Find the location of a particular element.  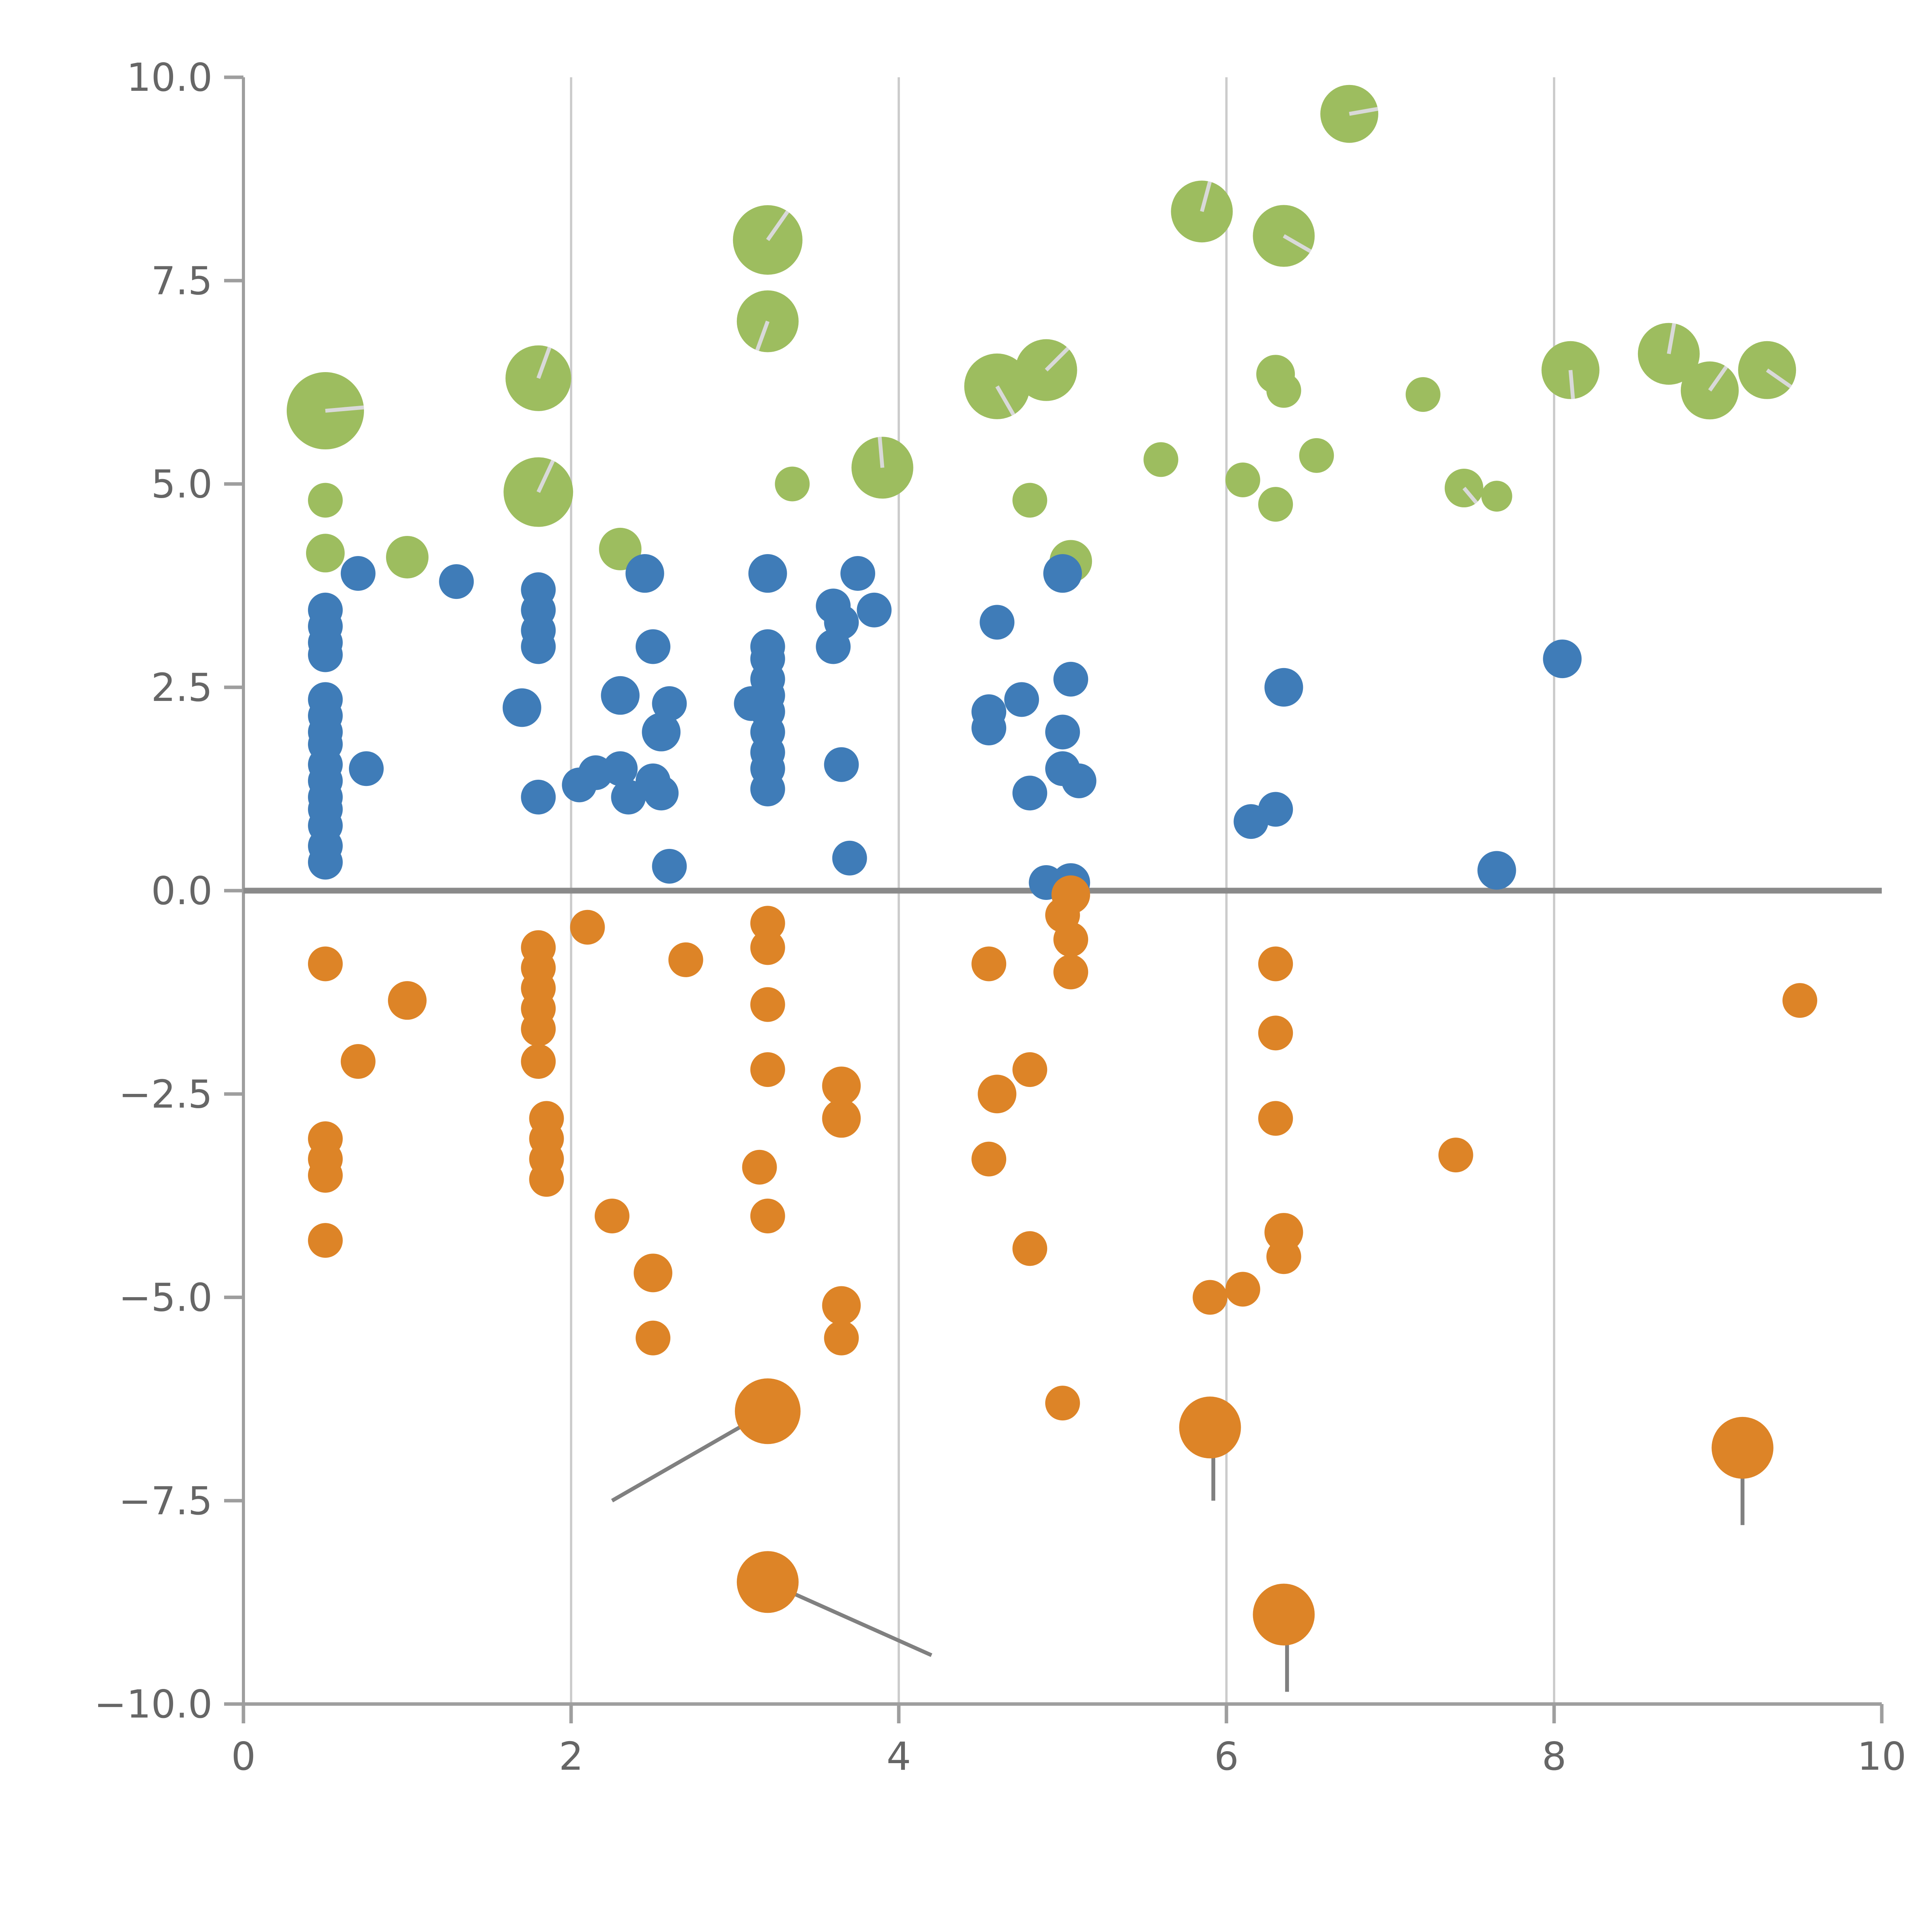

x-tick-label: 8 is located at coordinates (1554, 1756).